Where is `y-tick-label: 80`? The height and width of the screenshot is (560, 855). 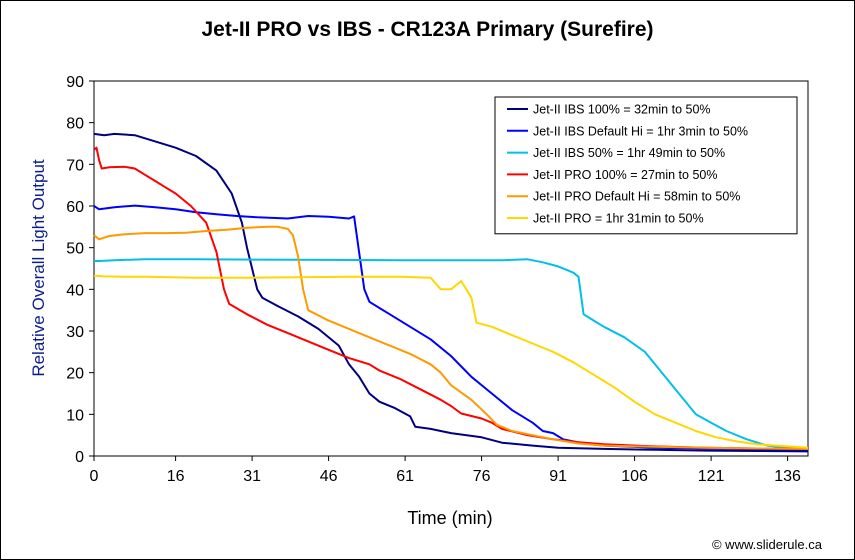 y-tick-label: 80 is located at coordinates (75, 124).